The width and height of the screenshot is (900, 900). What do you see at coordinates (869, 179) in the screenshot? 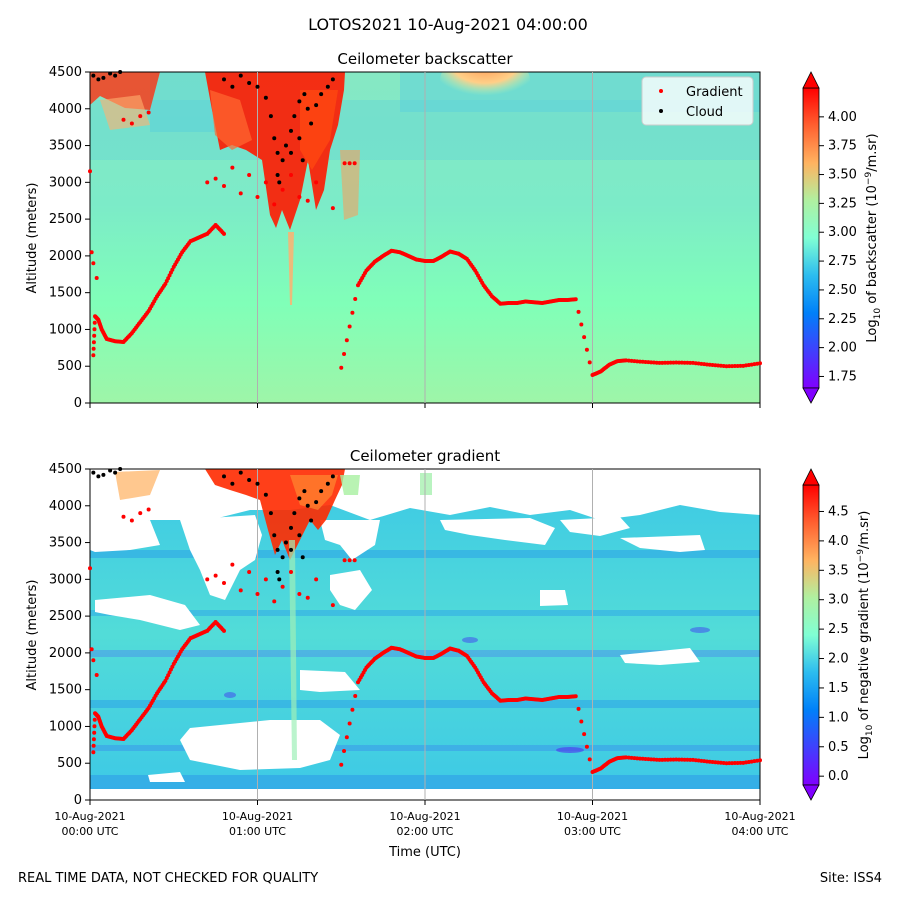
I see `colorbar-top-label-sup: −9` at bounding box center [869, 179].